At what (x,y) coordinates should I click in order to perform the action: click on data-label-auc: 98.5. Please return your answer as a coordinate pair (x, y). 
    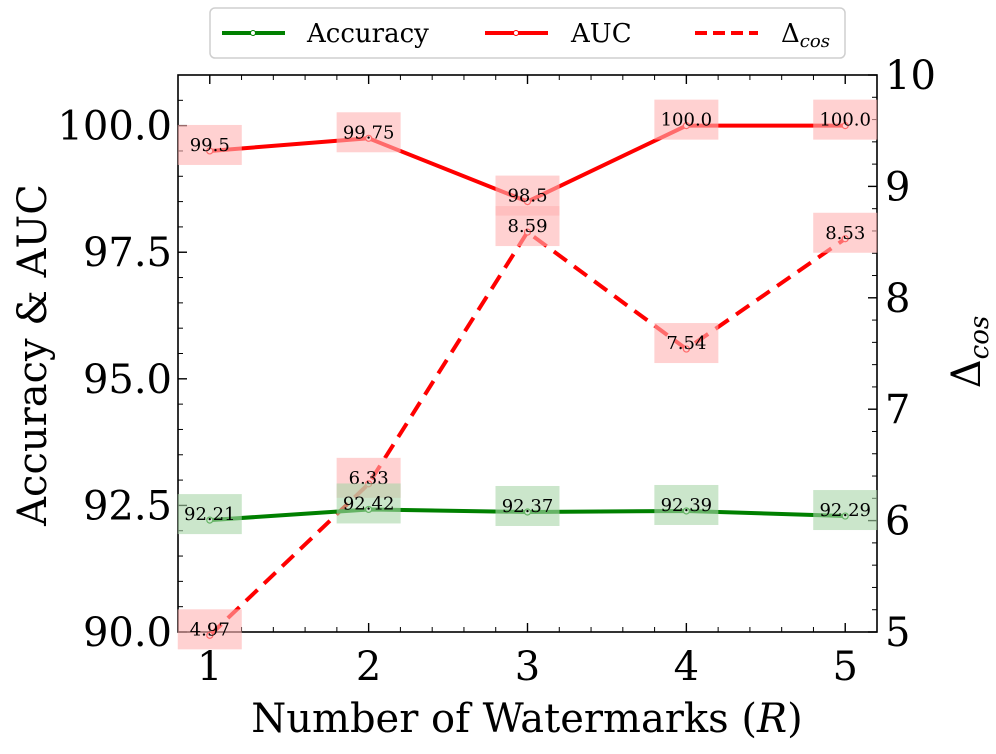
    Looking at the image, I should click on (527, 196).